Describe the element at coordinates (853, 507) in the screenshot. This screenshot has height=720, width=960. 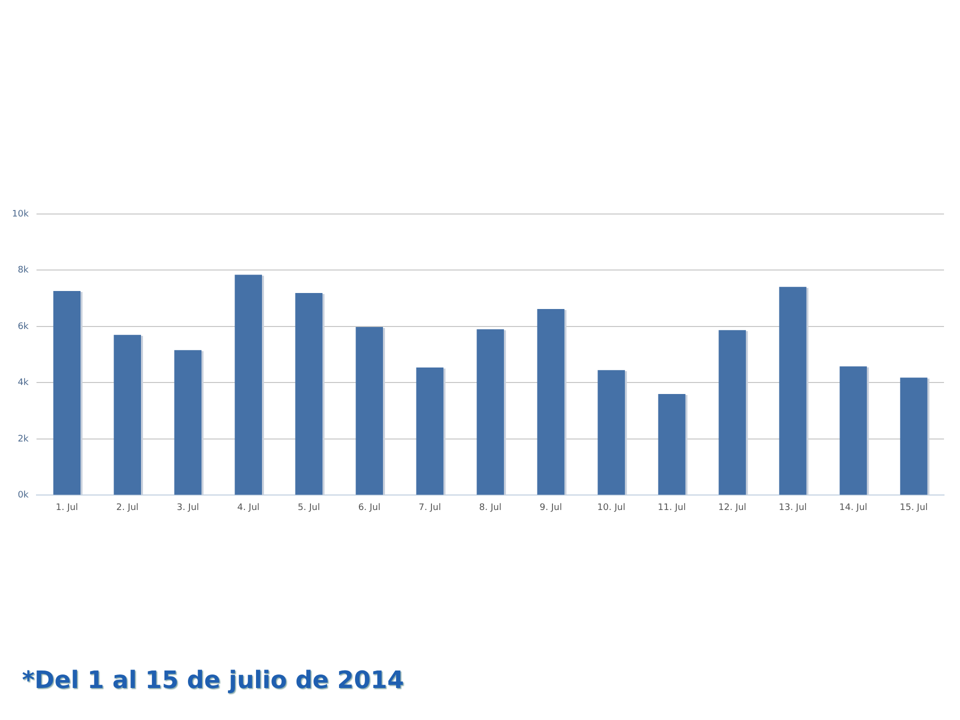
I see `x-tick-label: 14. Jul` at that location.